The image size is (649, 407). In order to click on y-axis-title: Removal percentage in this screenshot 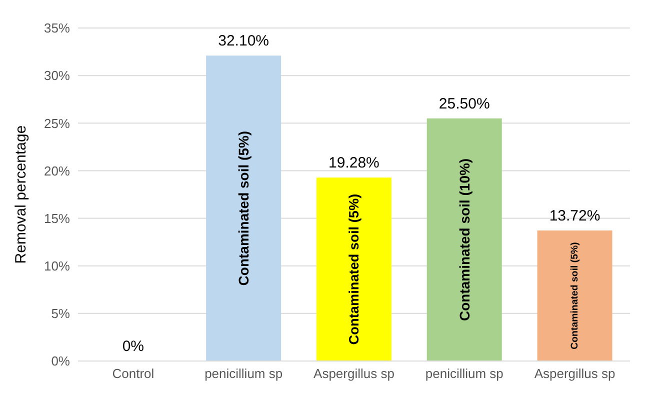, I will do `click(21, 194)`.